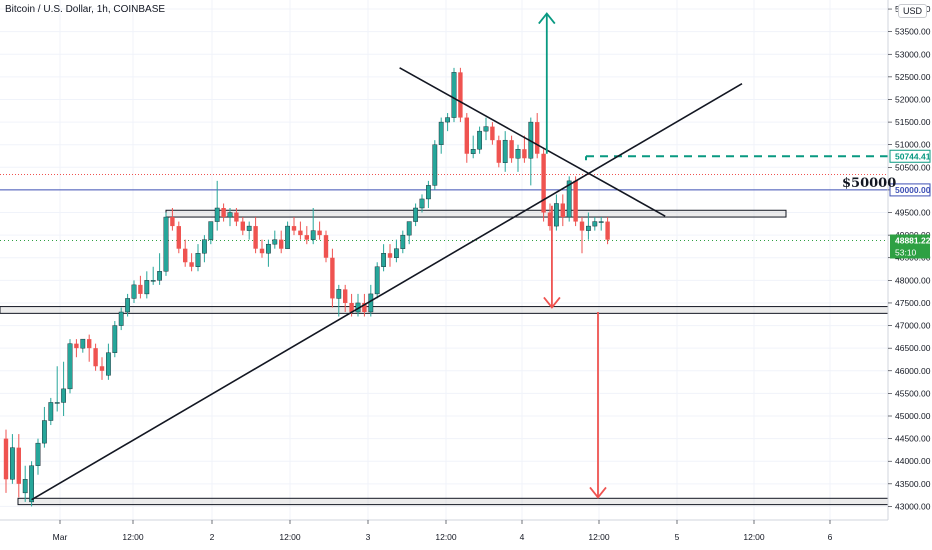  I want to click on resistance-zone, so click(476, 213).